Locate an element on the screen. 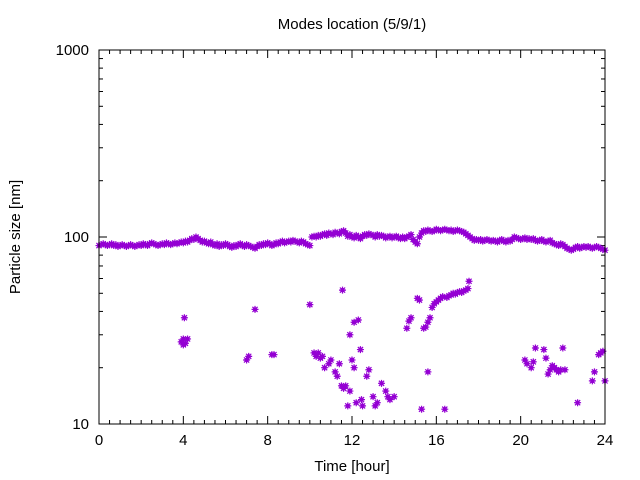 The width and height of the screenshot is (640, 480). chart-title: Modes location (5/9/1) is located at coordinates (352, 24).